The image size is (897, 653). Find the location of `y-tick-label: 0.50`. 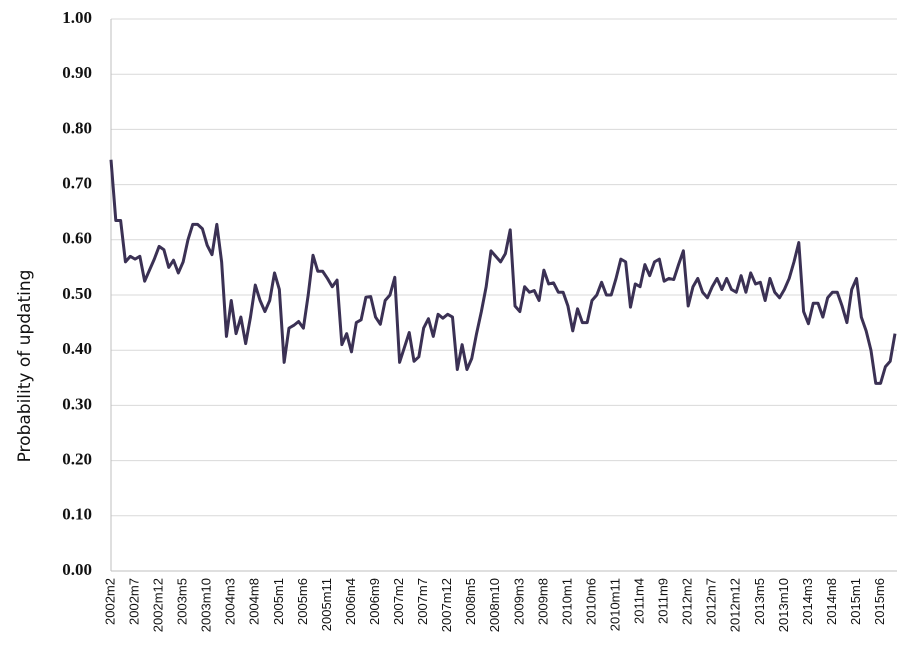

y-tick-label: 0.50 is located at coordinates (77, 293).